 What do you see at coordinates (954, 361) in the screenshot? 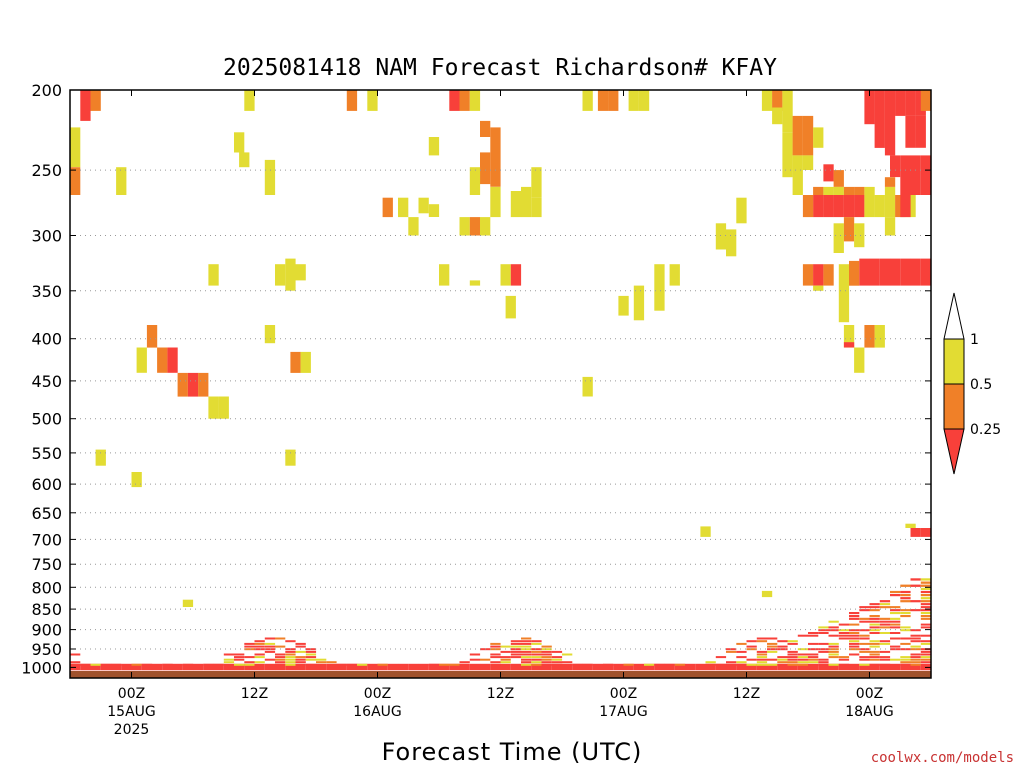
I see `legend-swatch-0.5-1` at bounding box center [954, 361].